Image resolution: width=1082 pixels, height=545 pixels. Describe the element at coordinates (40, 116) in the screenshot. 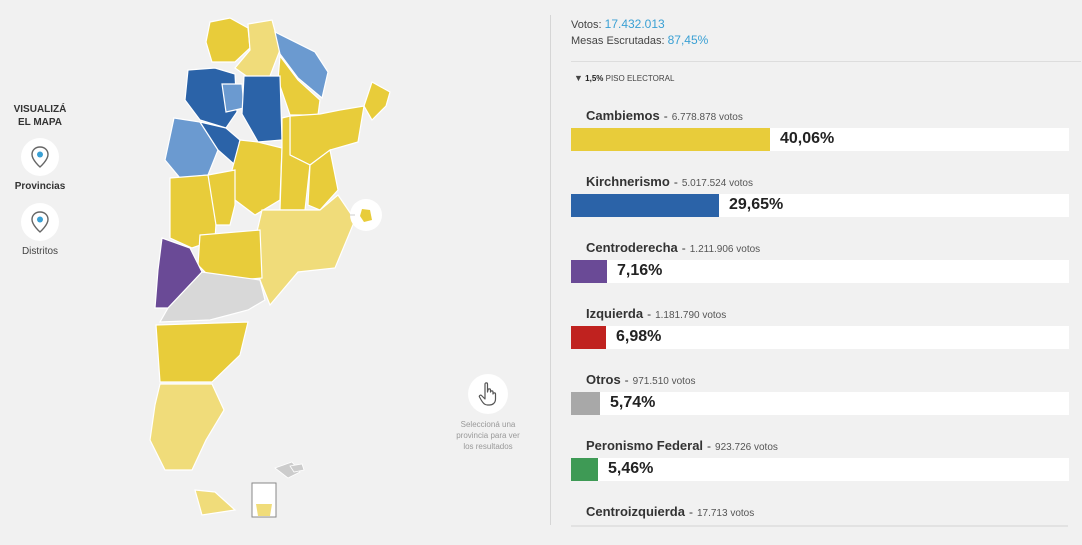

I see `visualize-map-title: VISUALIZÁ EL MAPA` at that location.